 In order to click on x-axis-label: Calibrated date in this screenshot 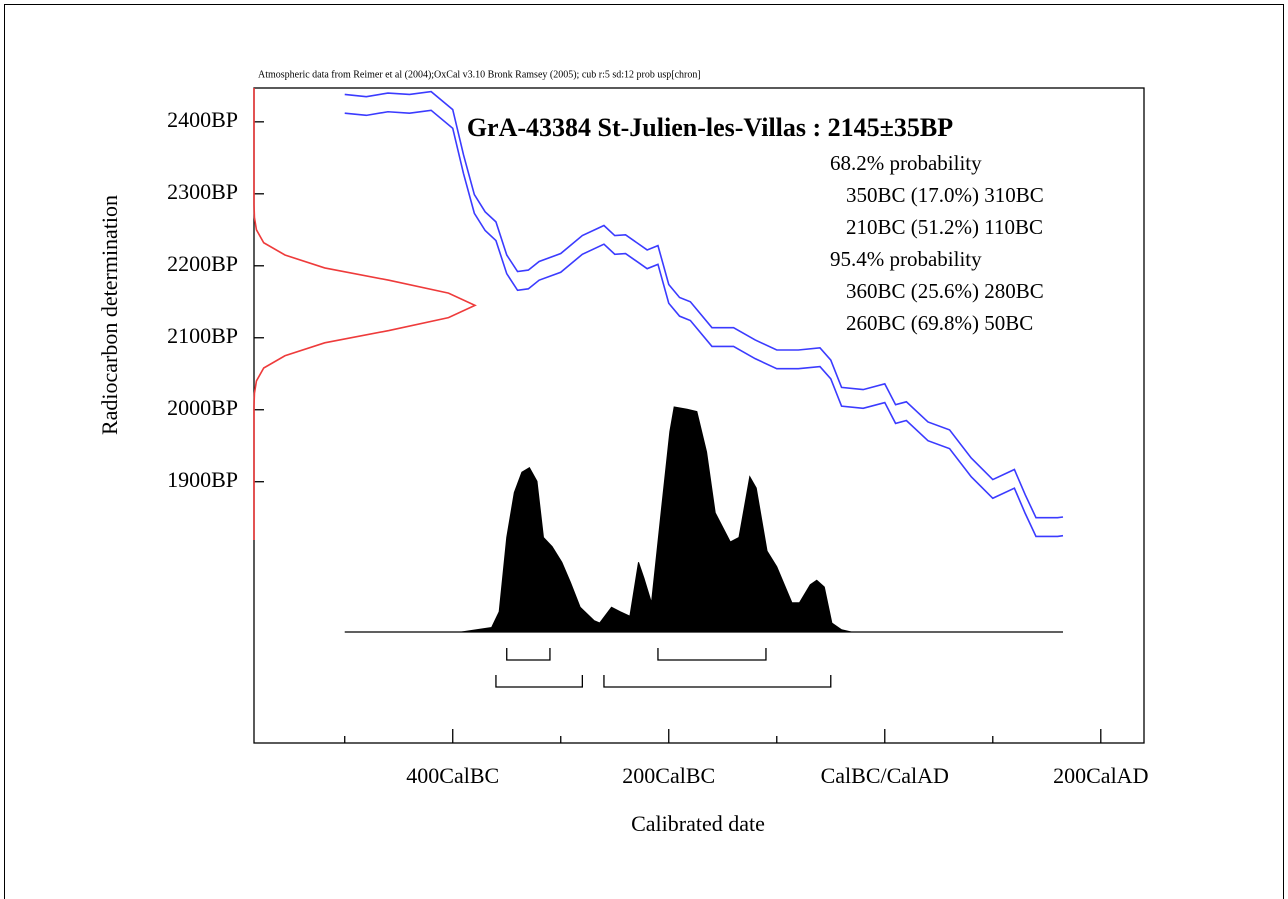, I will do `click(698, 823)`.